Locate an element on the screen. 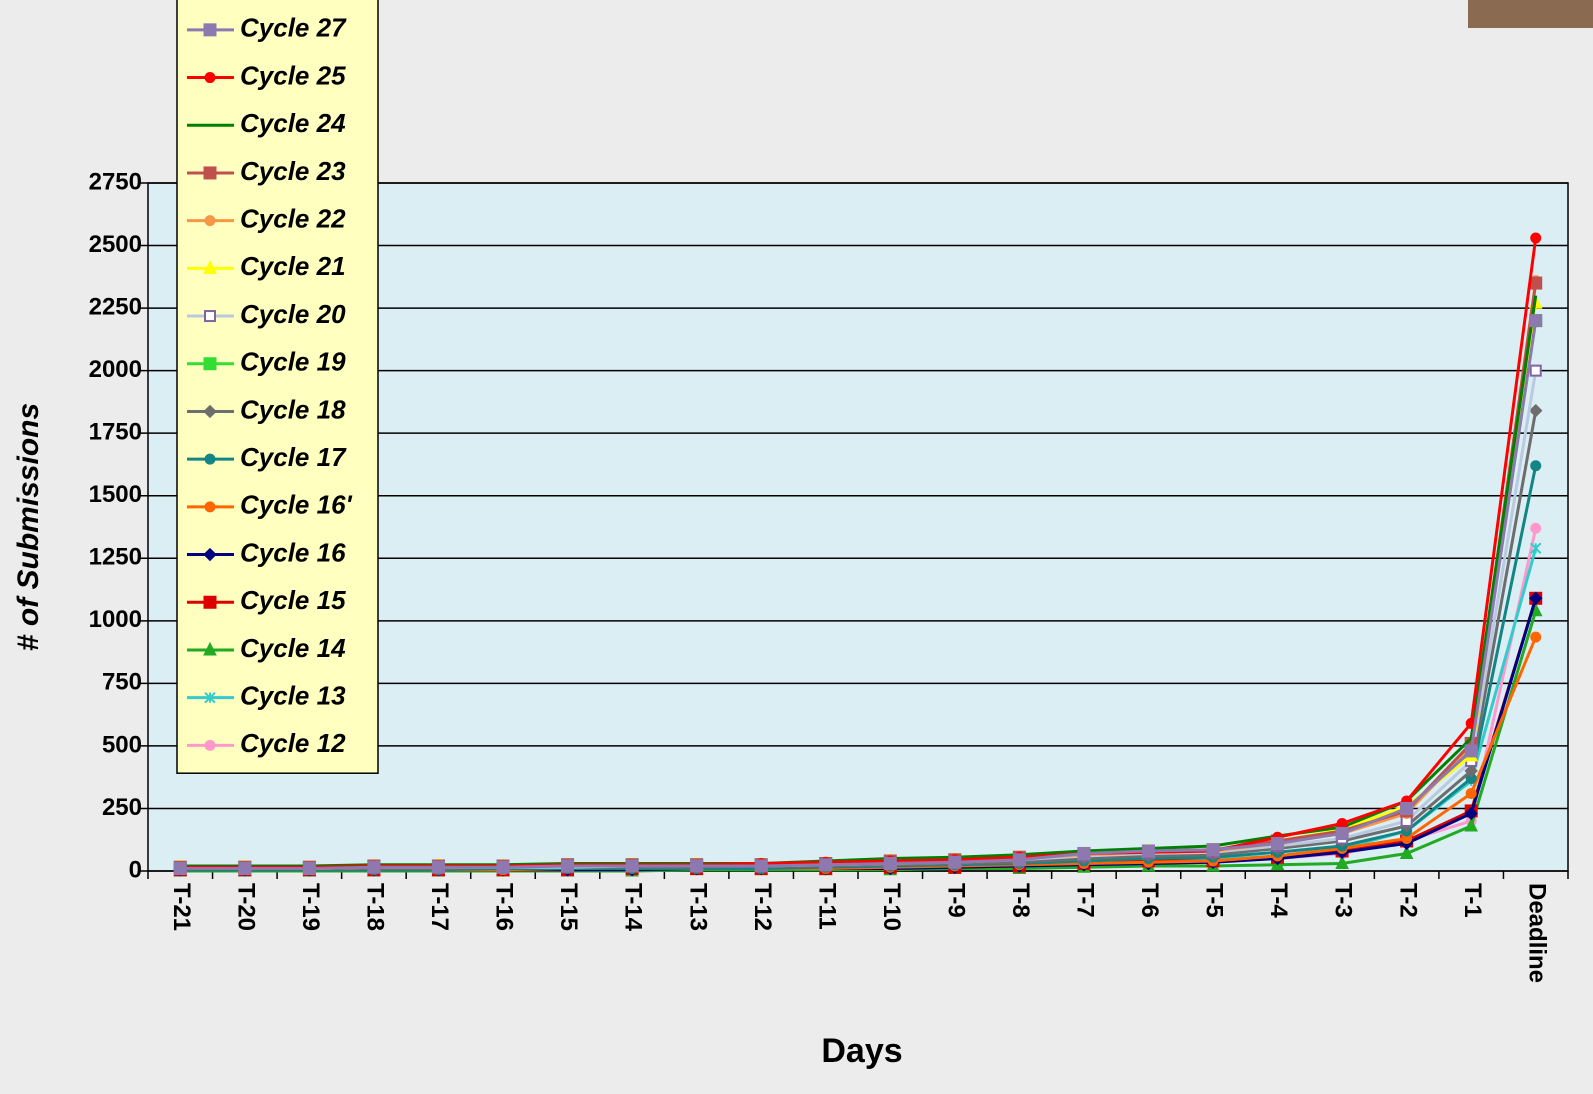  legend-label: Cycle 18 is located at coordinates (293, 409).